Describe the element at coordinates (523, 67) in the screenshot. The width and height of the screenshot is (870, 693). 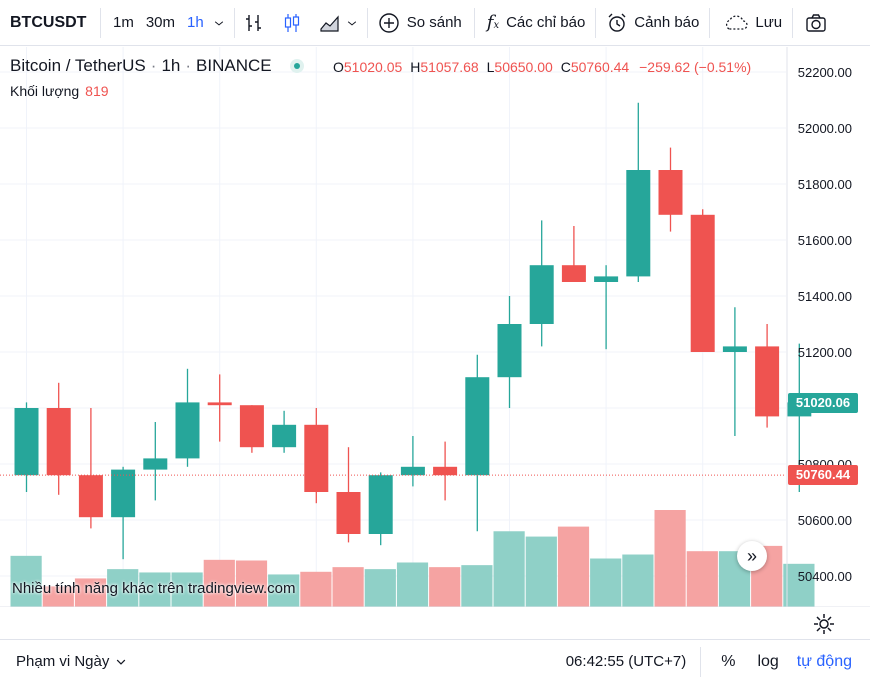
I see `low-value: 50650.00` at that location.